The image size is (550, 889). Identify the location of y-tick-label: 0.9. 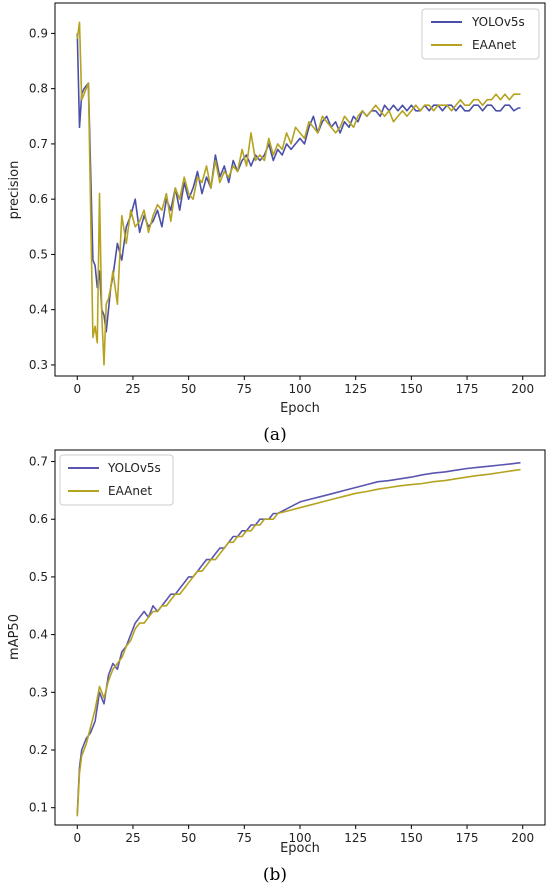
(38, 33).